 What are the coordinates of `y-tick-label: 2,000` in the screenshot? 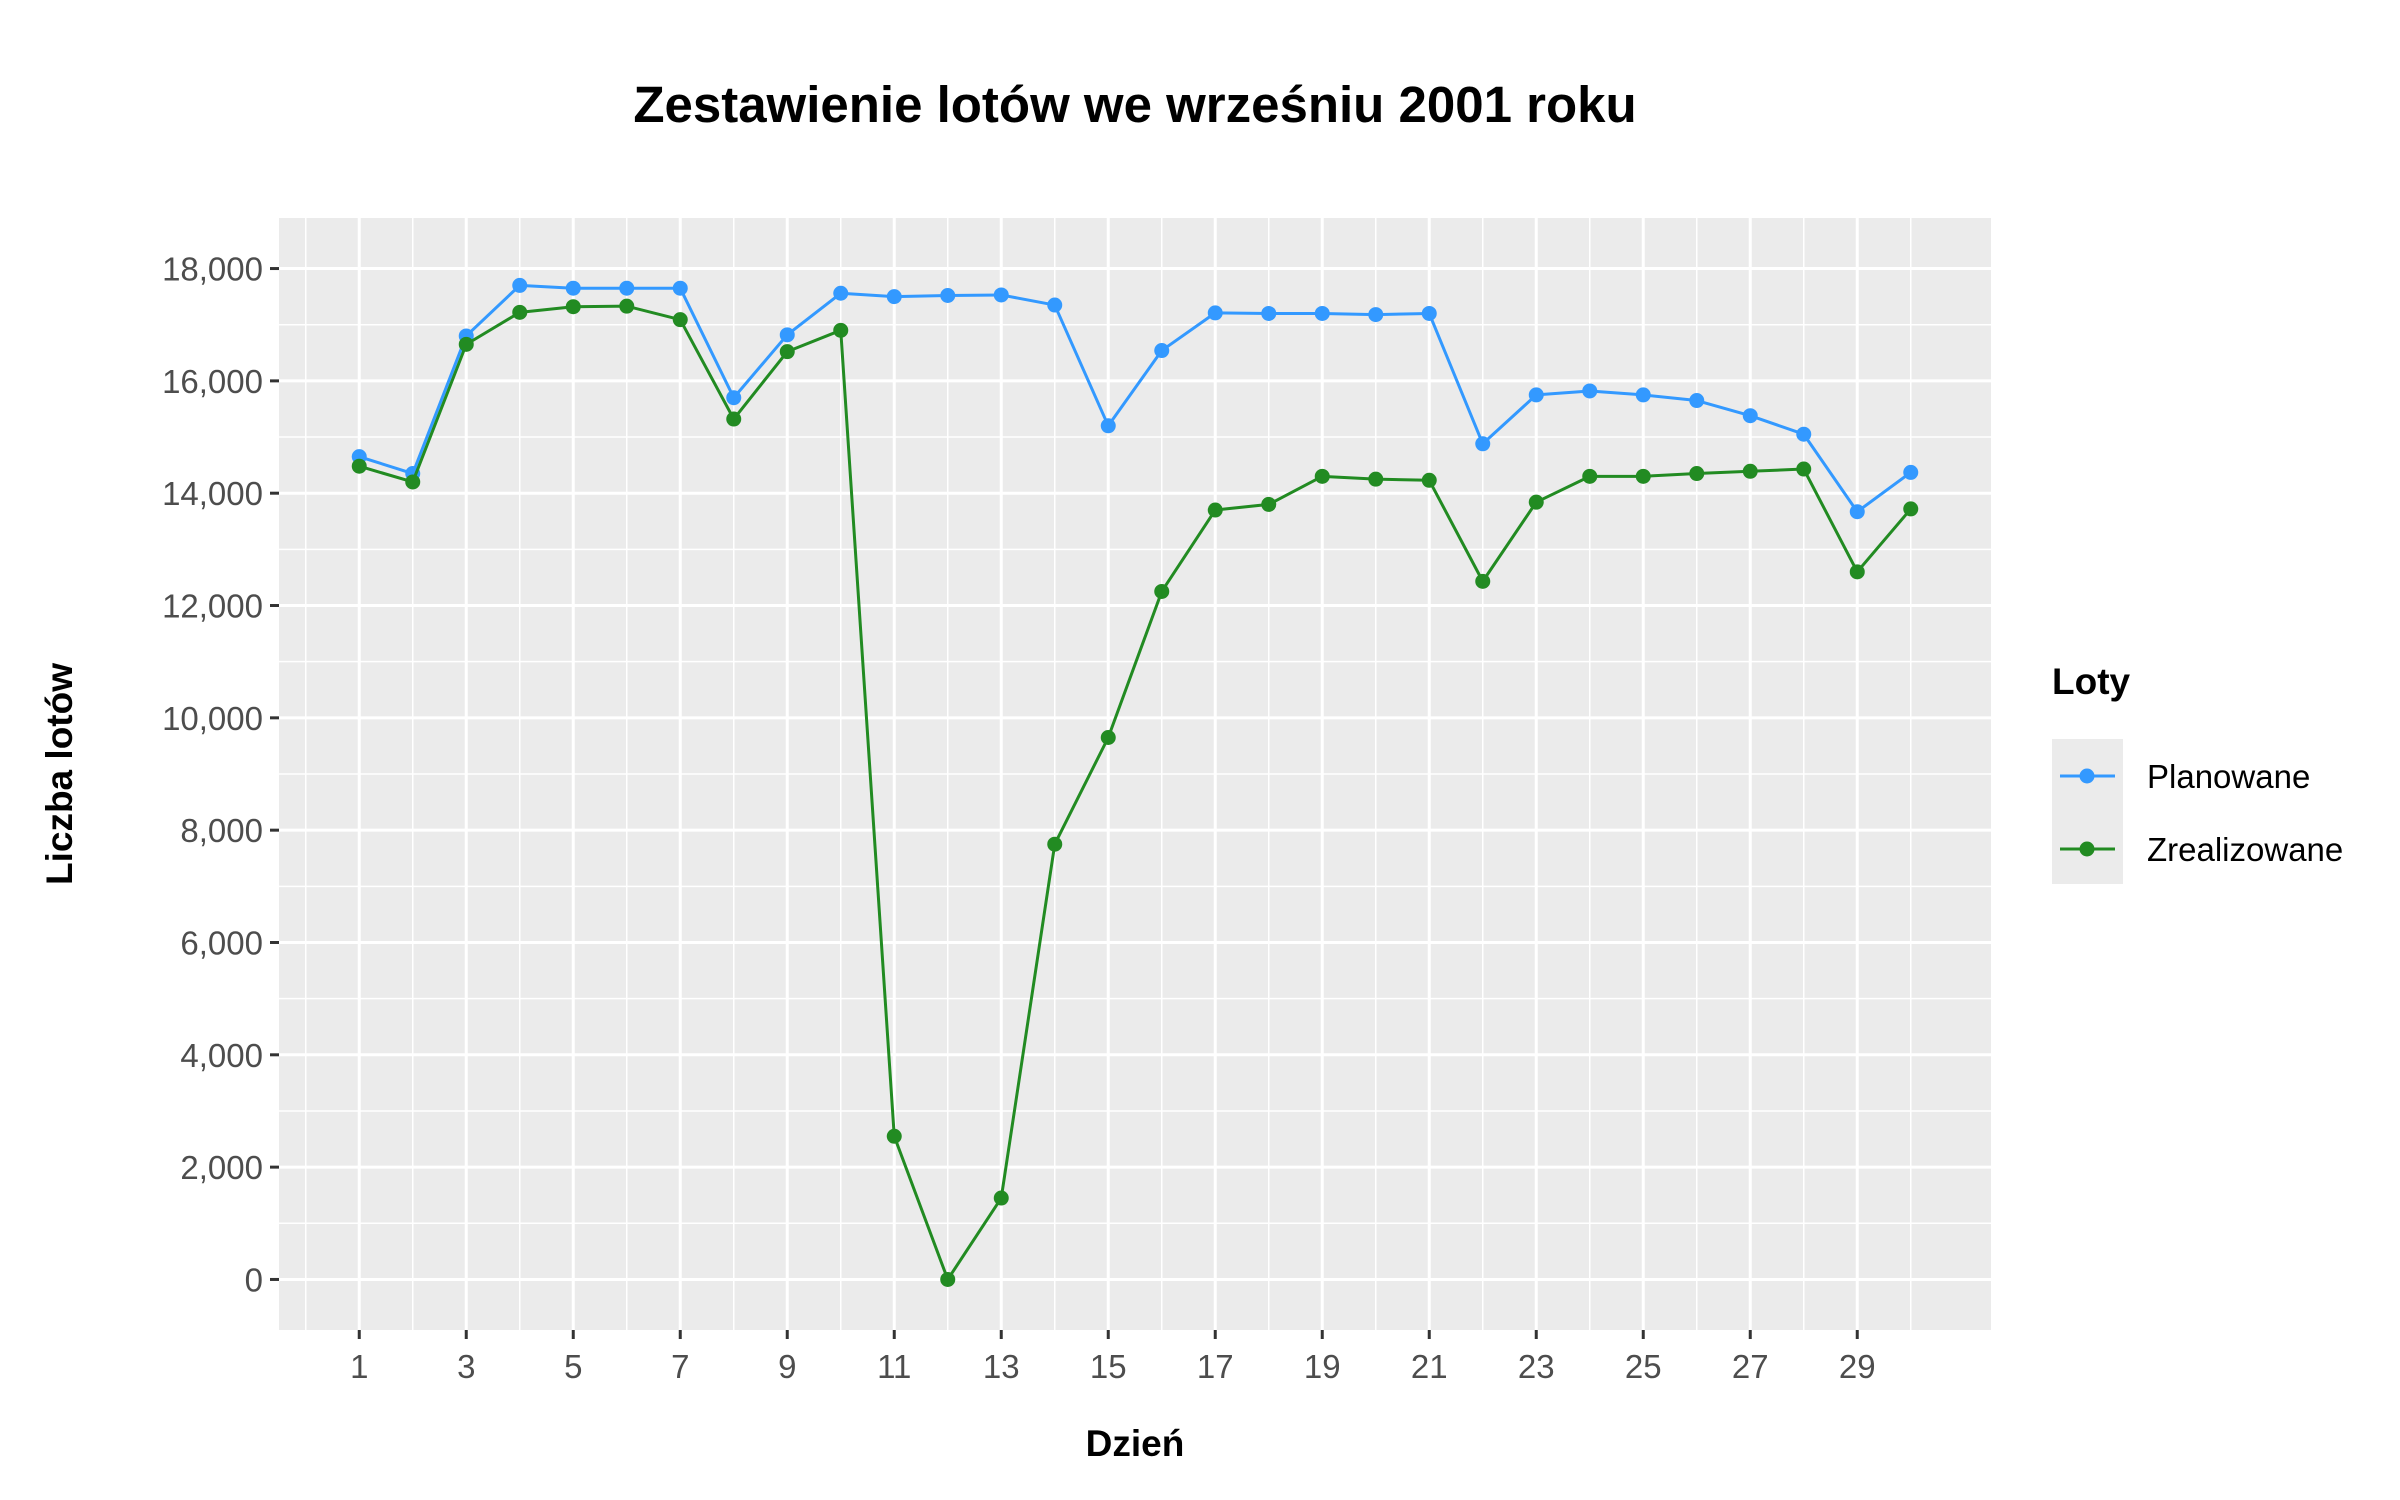 It's located at (221, 1167).